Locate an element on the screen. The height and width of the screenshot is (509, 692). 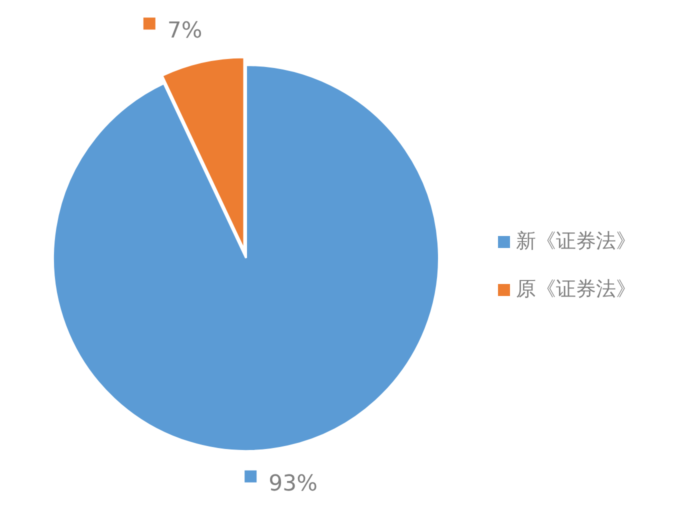
data-label: 7% is located at coordinates (184, 31).